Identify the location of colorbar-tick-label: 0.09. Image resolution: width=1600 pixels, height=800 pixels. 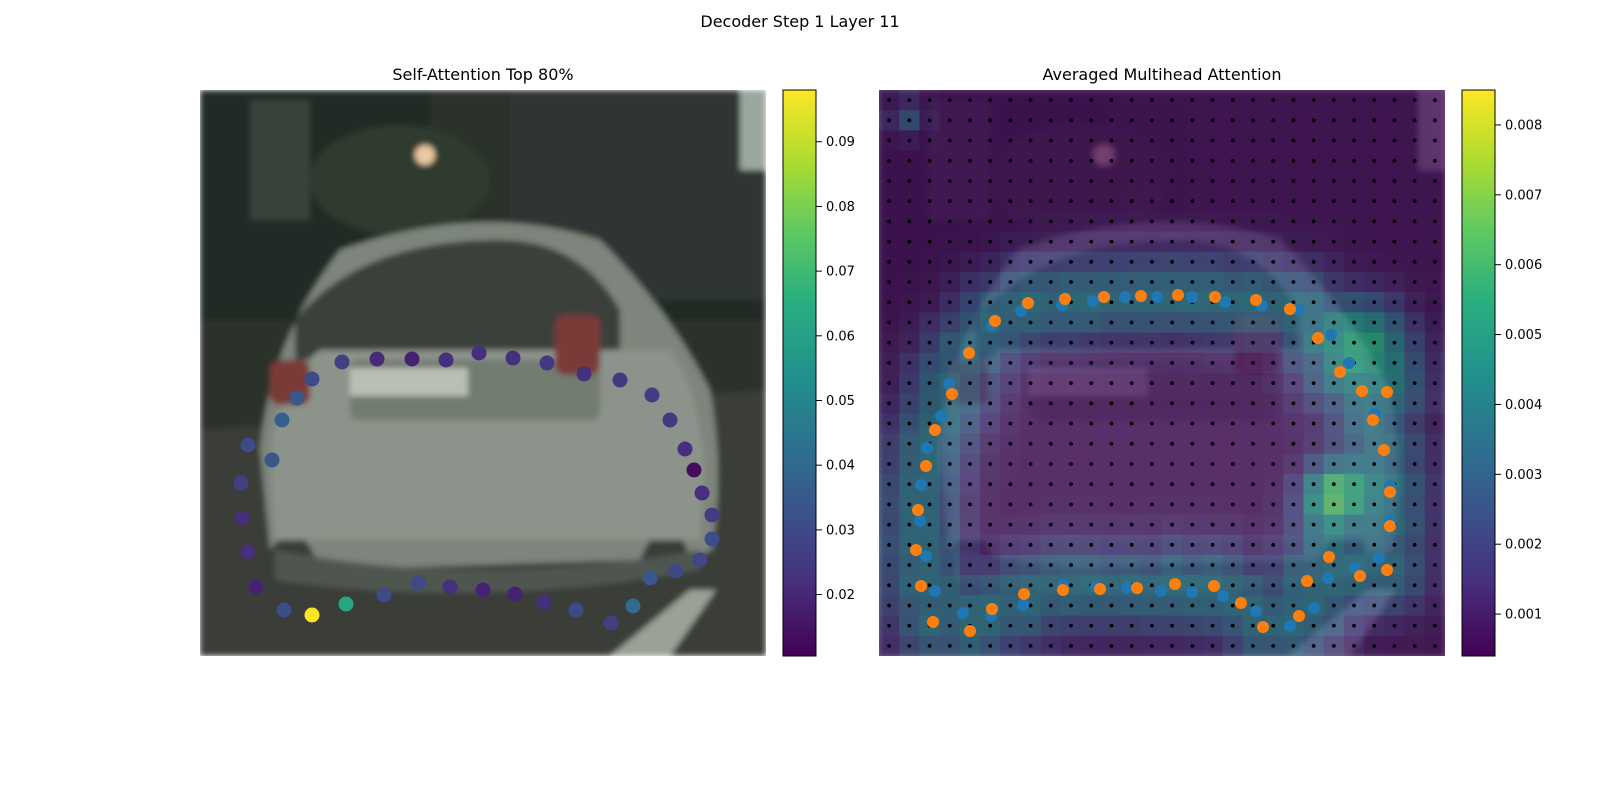
(840, 142).